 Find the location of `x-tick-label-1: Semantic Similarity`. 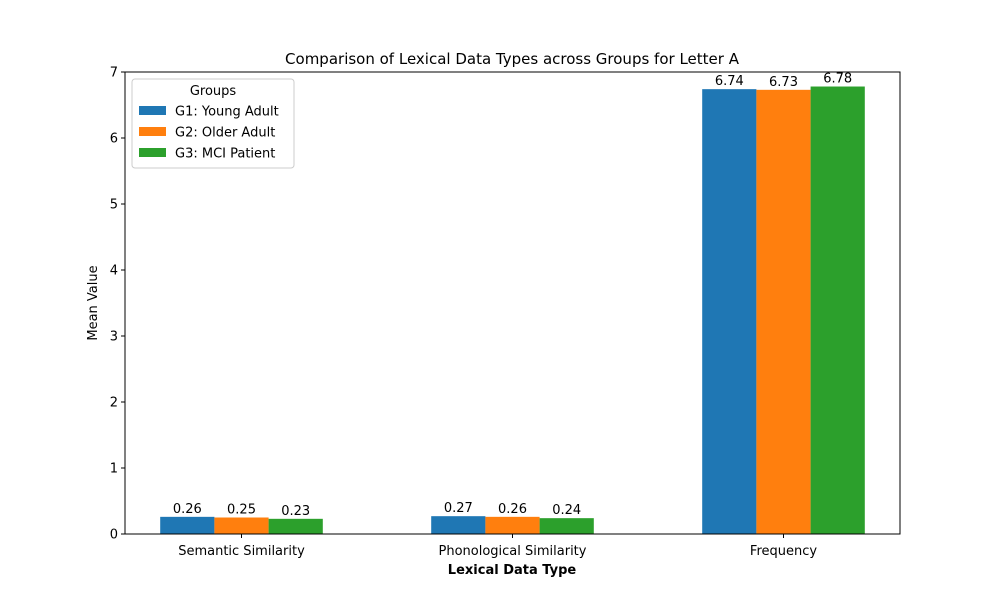

x-tick-label-1: Semantic Similarity is located at coordinates (241, 551).